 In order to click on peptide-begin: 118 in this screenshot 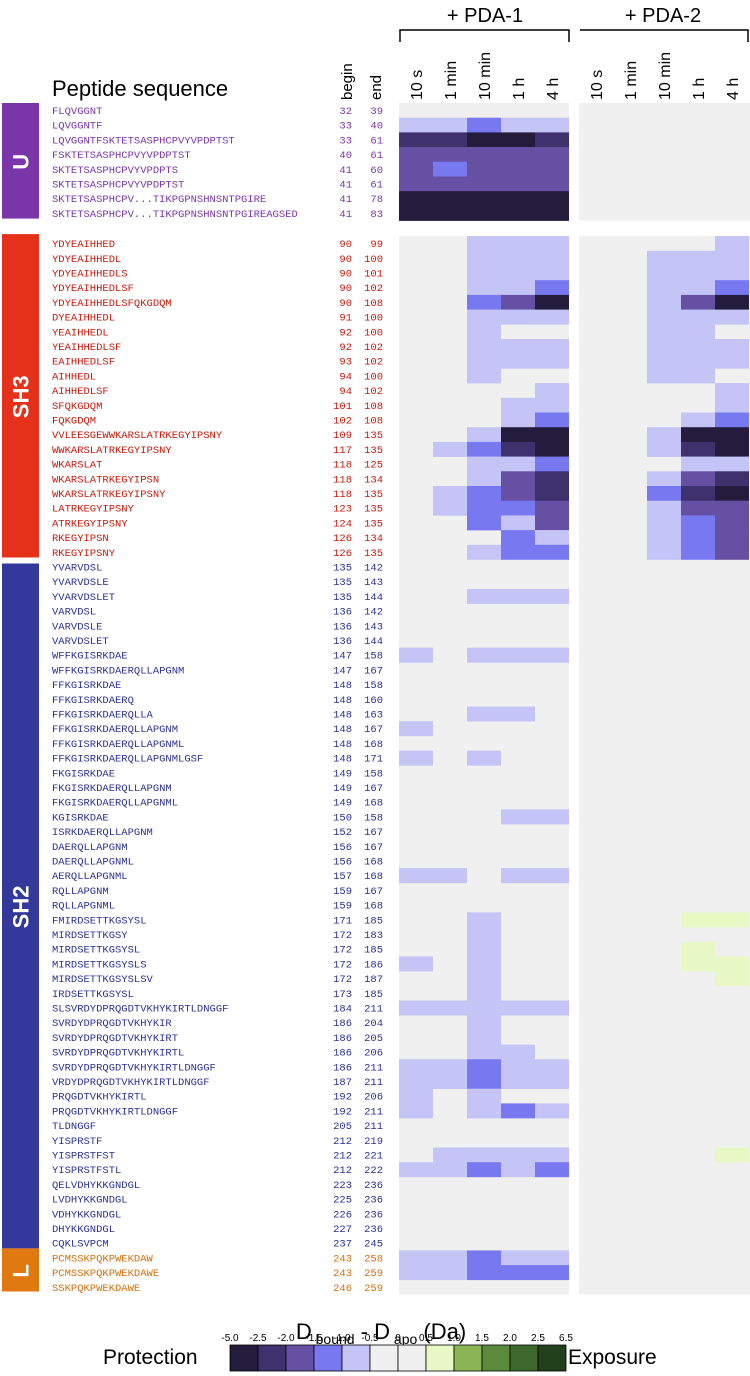, I will do `click(342, 480)`.